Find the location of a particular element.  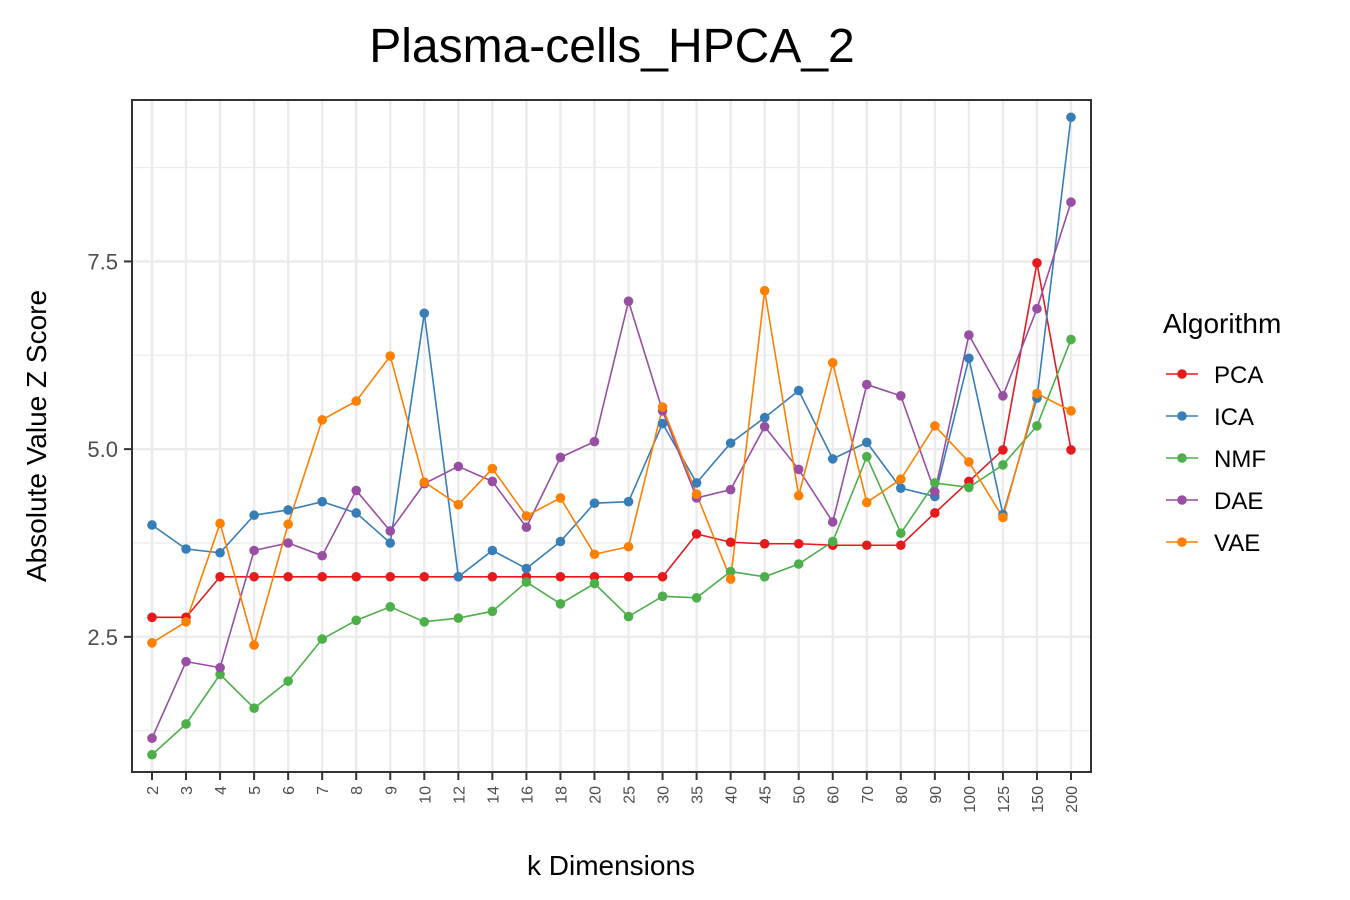

x-tick-label: 150 is located at coordinates (1038, 799).